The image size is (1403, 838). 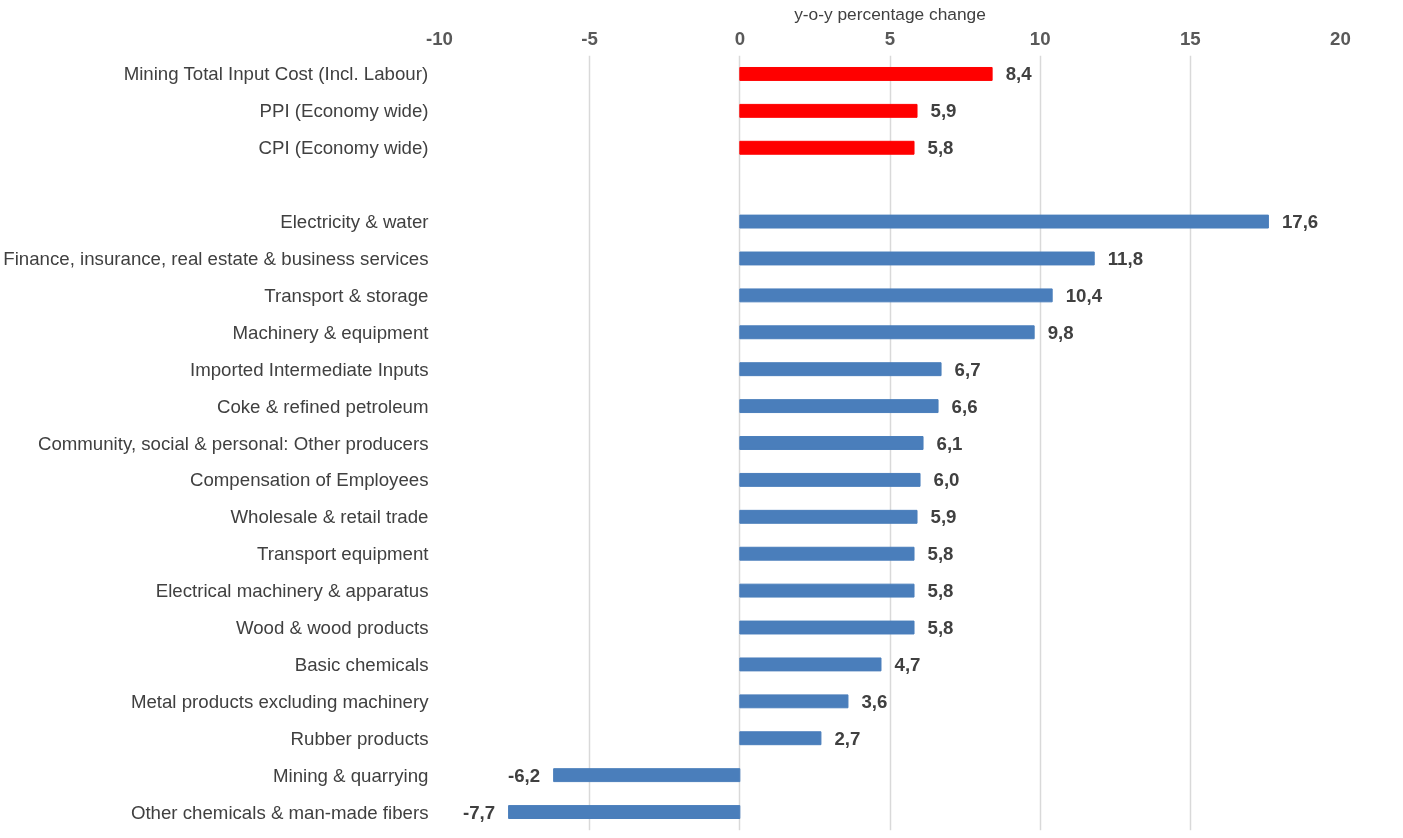 I want to click on y-tick-label: Other chemicals & man-made fibers, so click(x=279, y=812).